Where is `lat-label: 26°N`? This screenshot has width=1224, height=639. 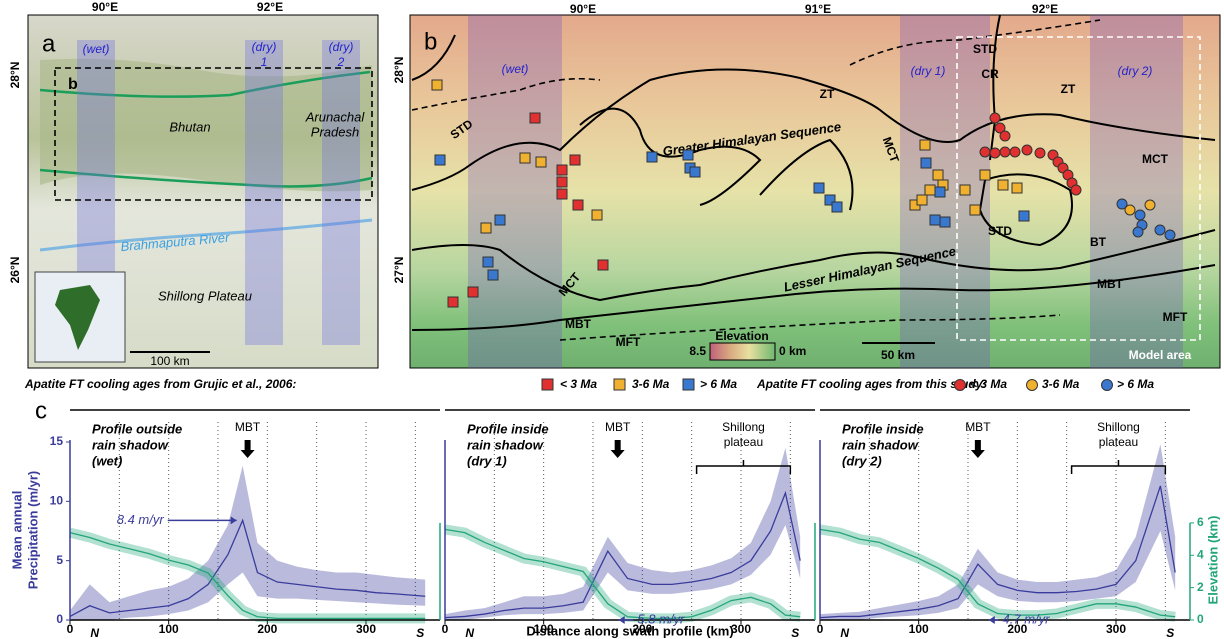 lat-label: 26°N is located at coordinates (15, 270).